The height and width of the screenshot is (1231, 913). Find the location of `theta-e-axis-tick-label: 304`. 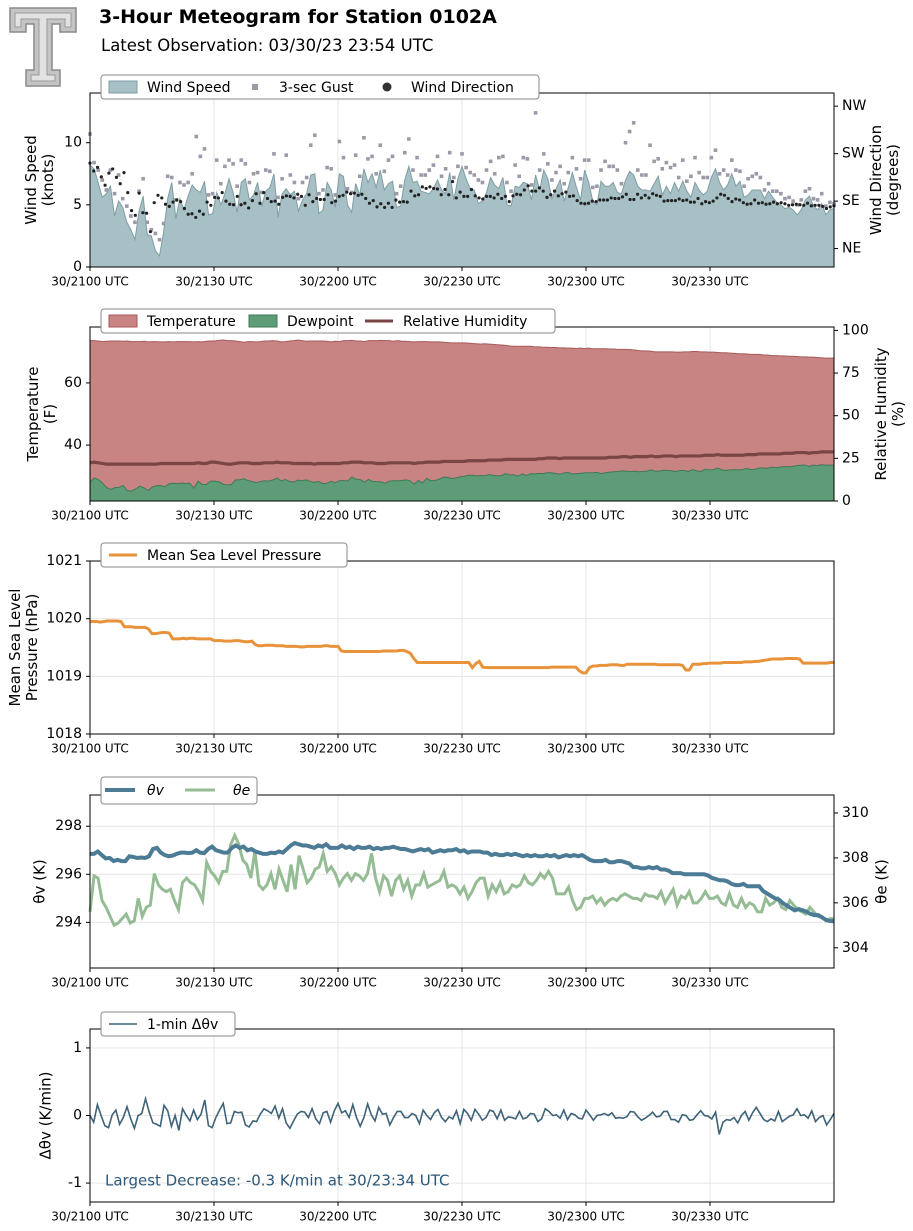

theta-e-axis-tick-label: 304 is located at coordinates (855, 948).